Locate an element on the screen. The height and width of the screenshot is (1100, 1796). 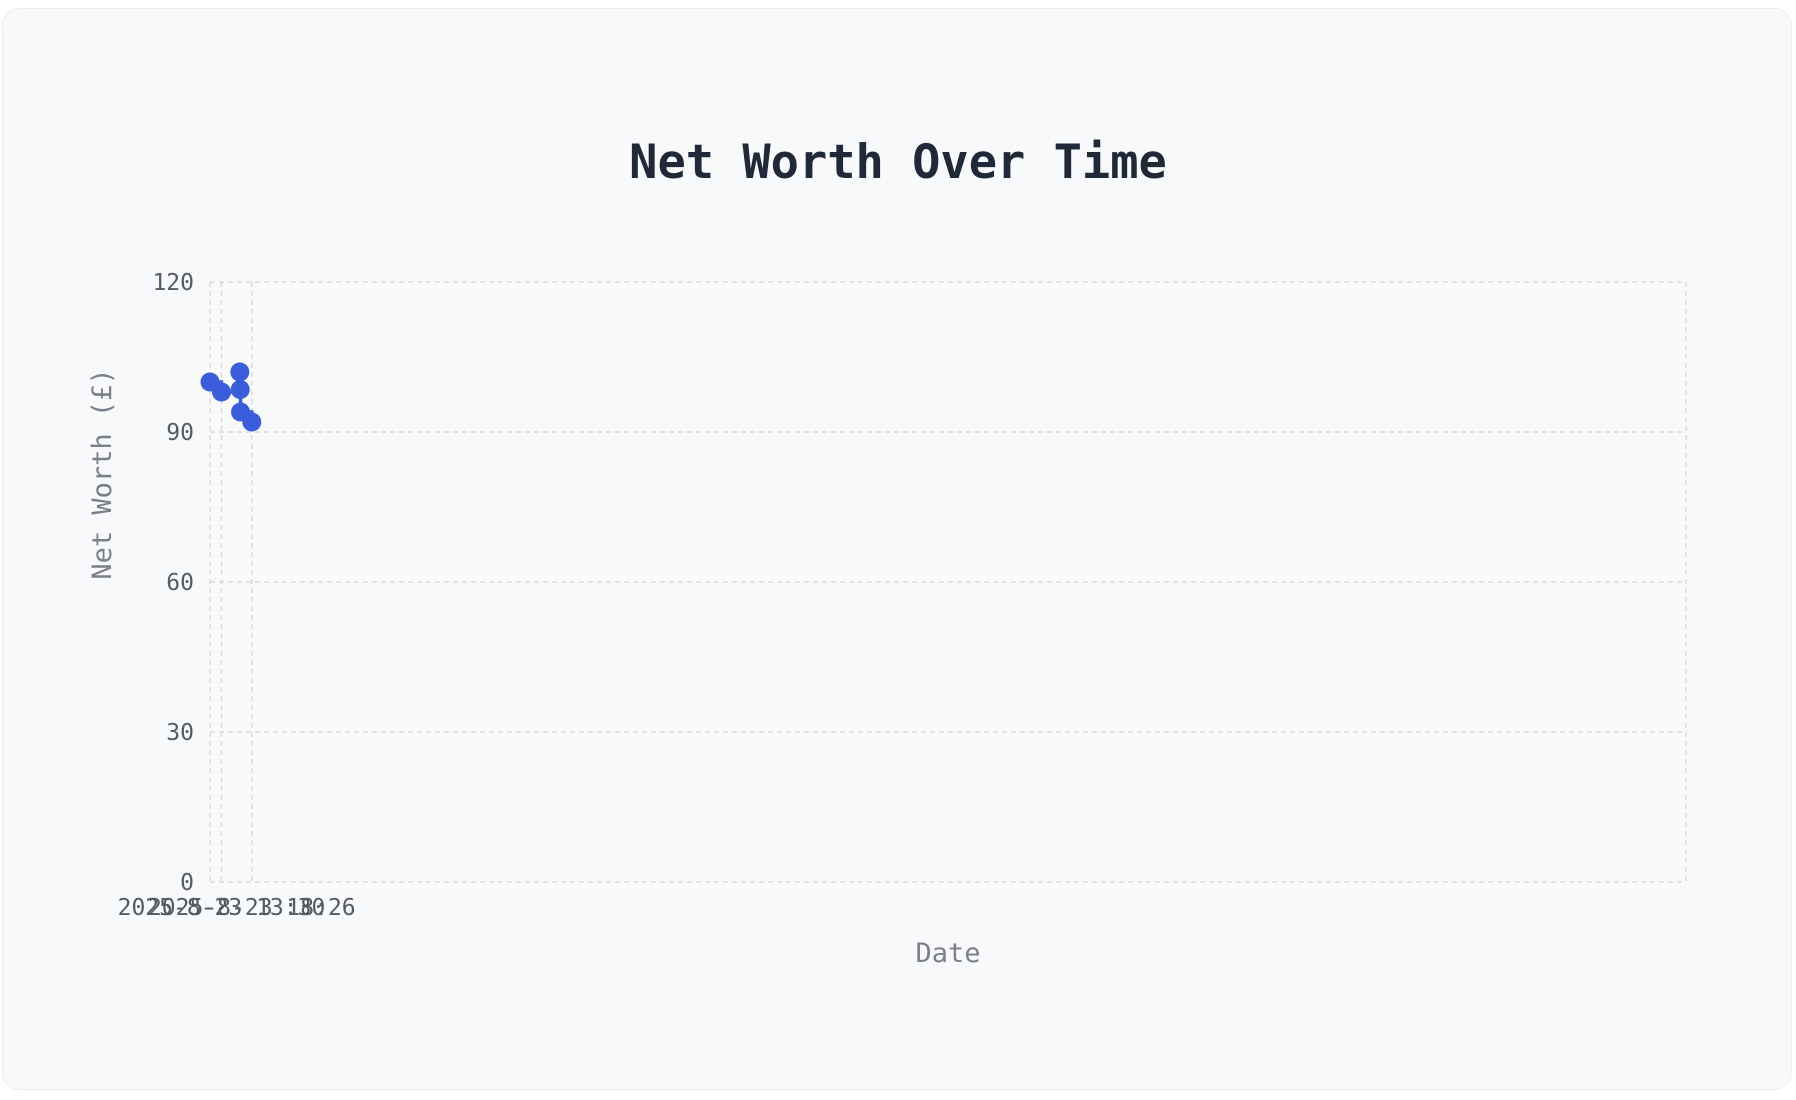
y-tick-label: 0 is located at coordinates (187, 883).